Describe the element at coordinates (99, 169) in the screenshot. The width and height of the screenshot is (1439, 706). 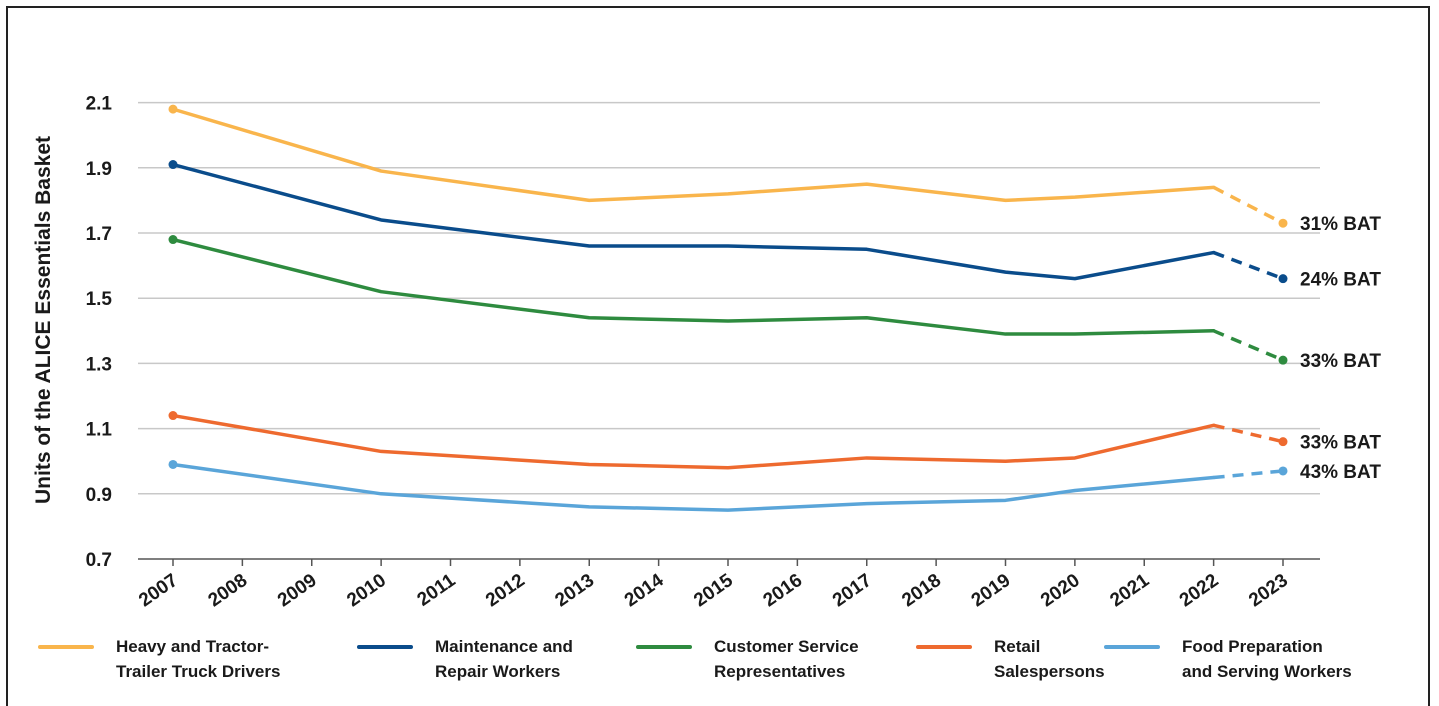
I see `y-tick-label: 1.9` at that location.